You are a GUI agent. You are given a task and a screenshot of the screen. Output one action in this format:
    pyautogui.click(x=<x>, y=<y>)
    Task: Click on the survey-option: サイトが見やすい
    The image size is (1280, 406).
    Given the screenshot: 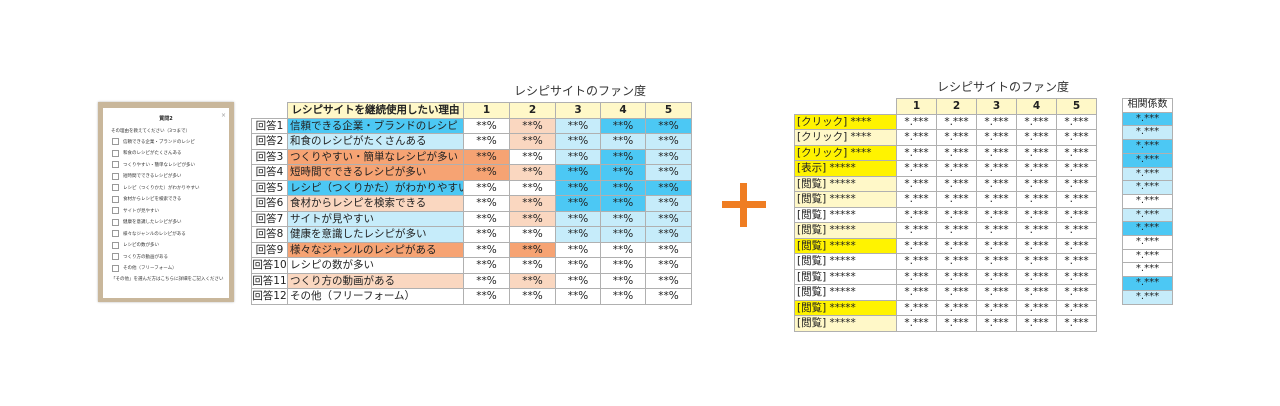 What is the action you would take?
    pyautogui.click(x=170, y=211)
    